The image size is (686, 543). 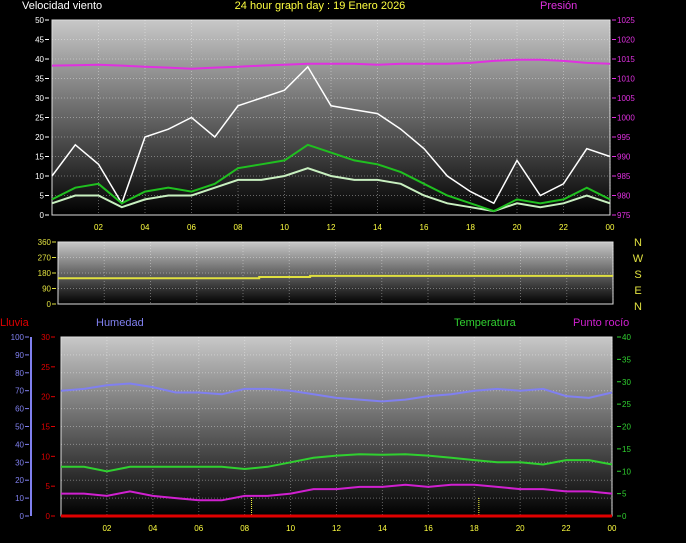 I want to click on compass-label: W, so click(x=638, y=259).